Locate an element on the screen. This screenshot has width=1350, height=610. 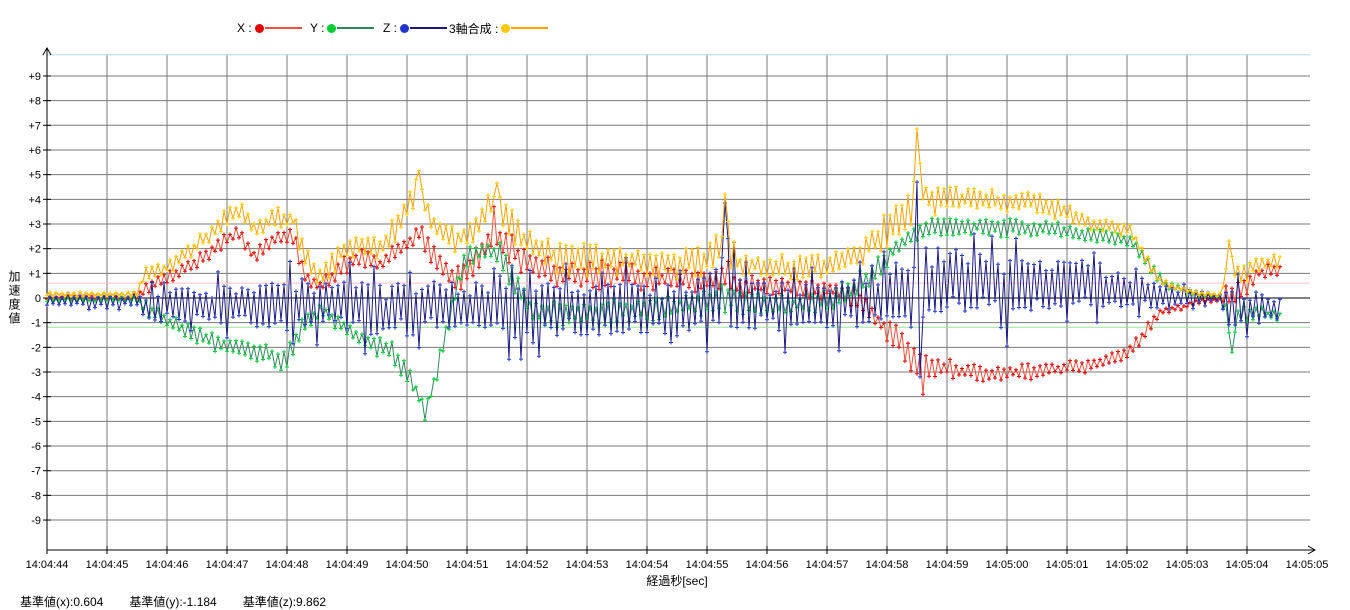
svg-text: 14:05:00 is located at coordinates (1007, 565).